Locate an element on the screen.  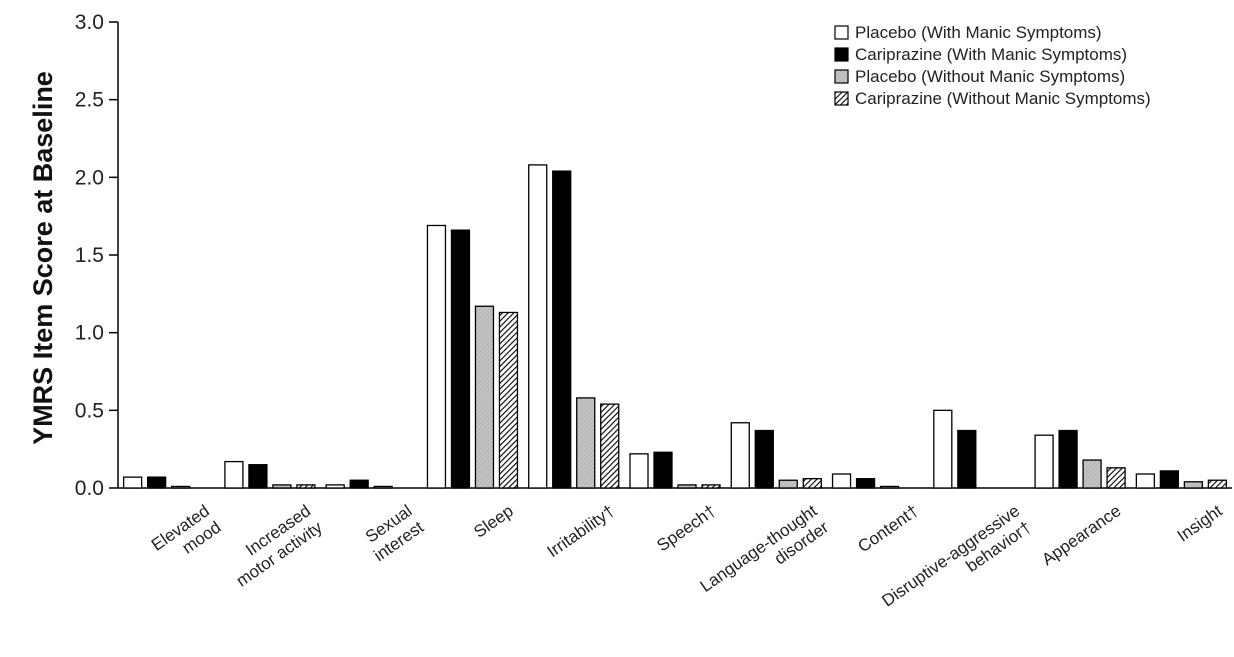
y-tick-label: 1.0 is located at coordinates (89, 333).